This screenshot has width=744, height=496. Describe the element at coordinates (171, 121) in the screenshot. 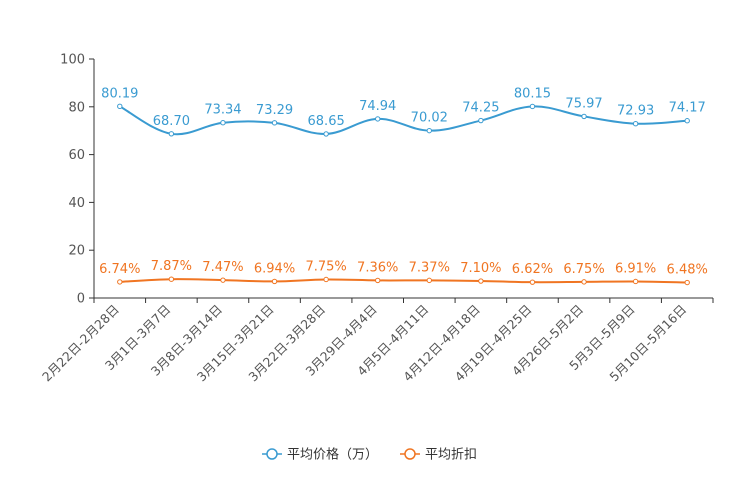

I see `data-label: 68.70` at that location.